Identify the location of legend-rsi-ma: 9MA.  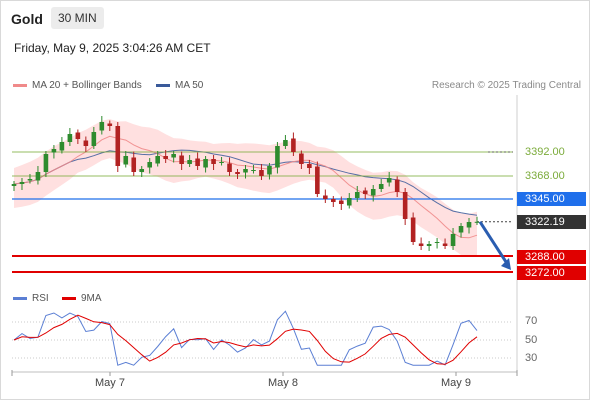
(82, 298).